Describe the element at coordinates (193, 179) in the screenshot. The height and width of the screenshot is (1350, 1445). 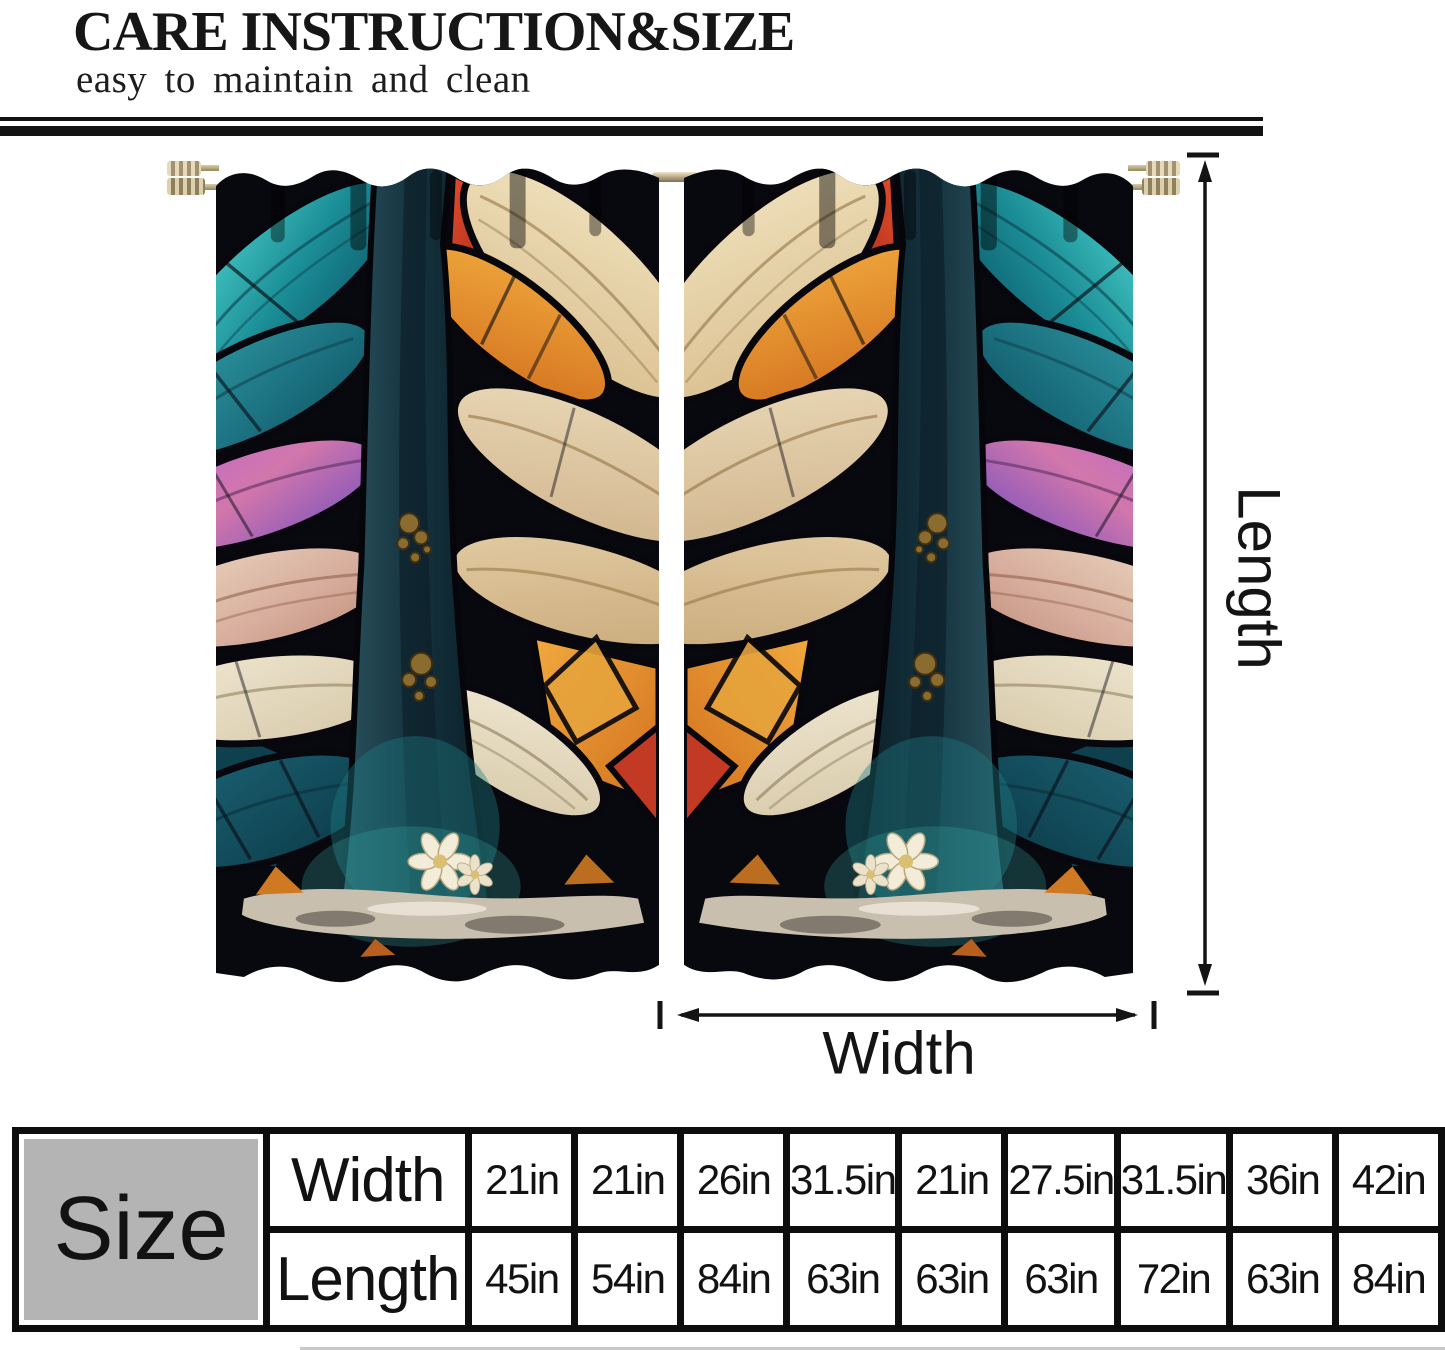
I see `rod-finial-left` at that location.